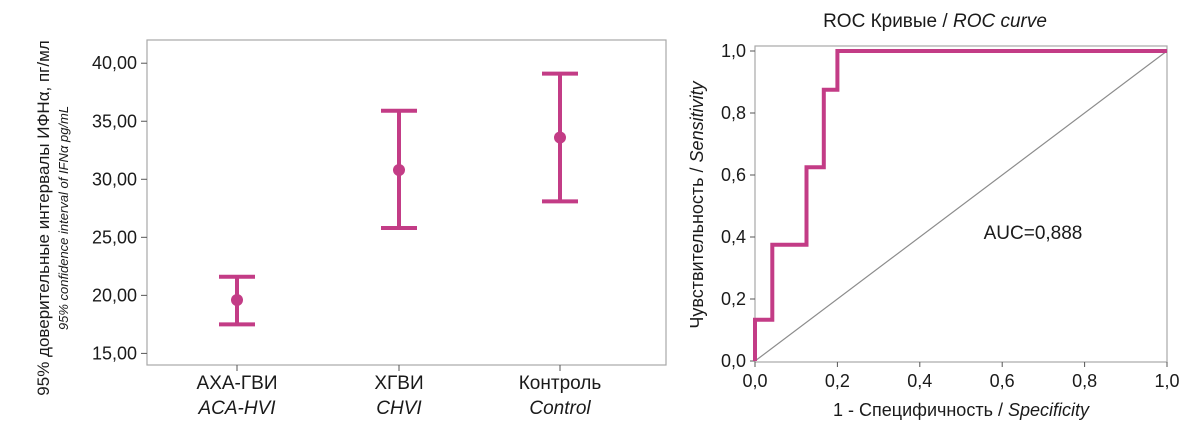 This screenshot has height=425, width=1200. Describe the element at coordinates (560, 383) in the screenshot. I see `category-label-ru: Контроль` at that location.